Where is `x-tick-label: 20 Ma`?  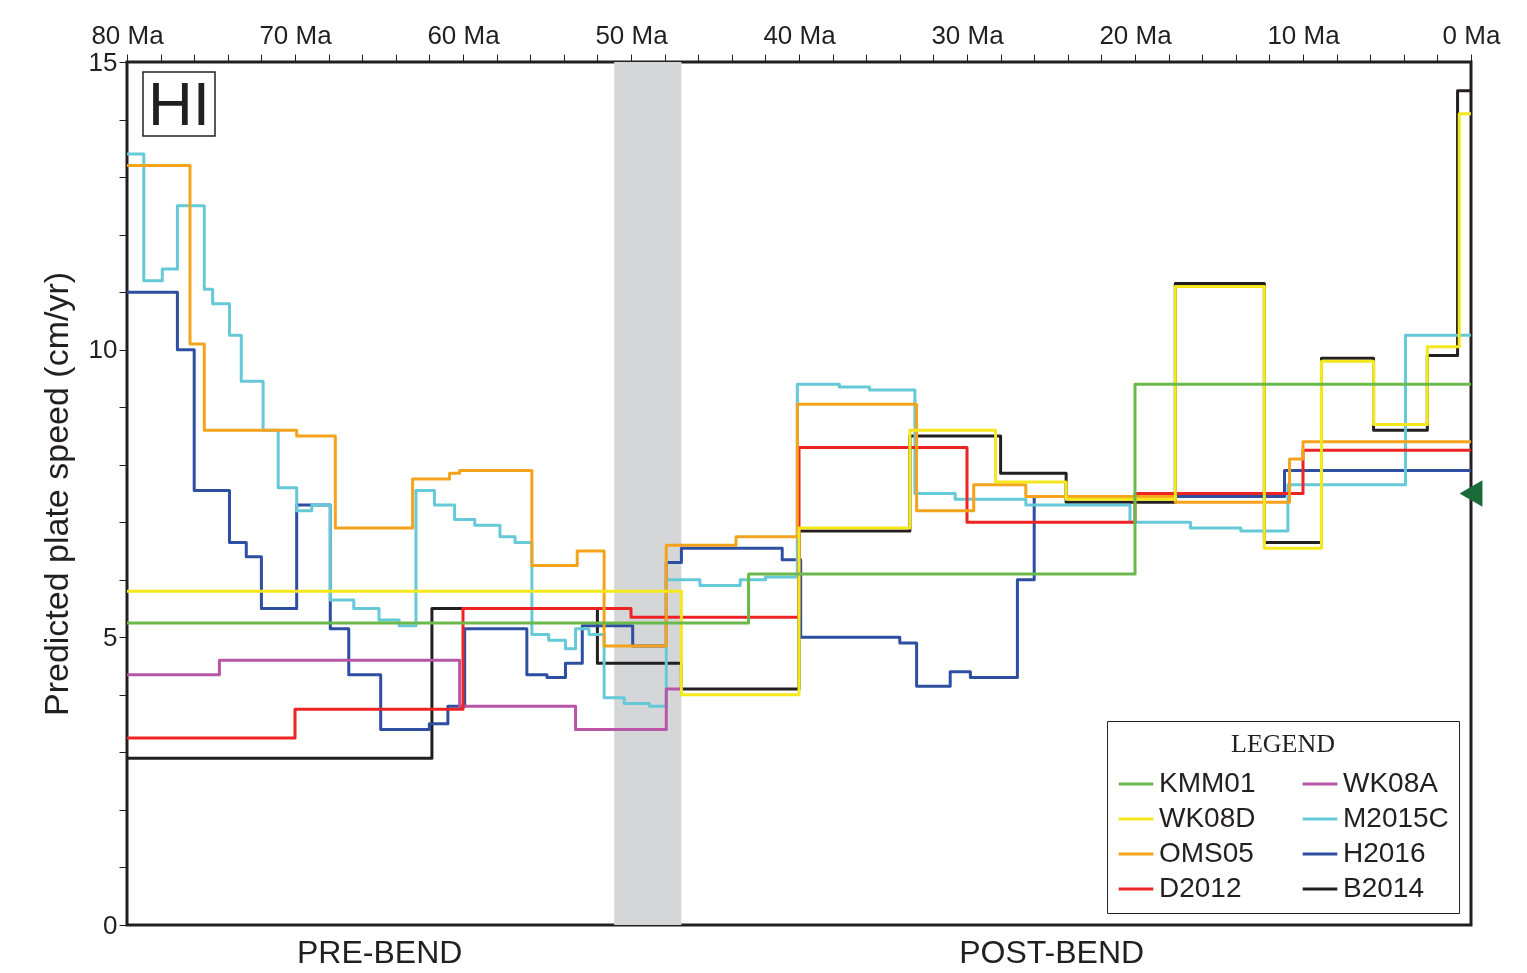 x-tick-label: 20 Ma is located at coordinates (1136, 34).